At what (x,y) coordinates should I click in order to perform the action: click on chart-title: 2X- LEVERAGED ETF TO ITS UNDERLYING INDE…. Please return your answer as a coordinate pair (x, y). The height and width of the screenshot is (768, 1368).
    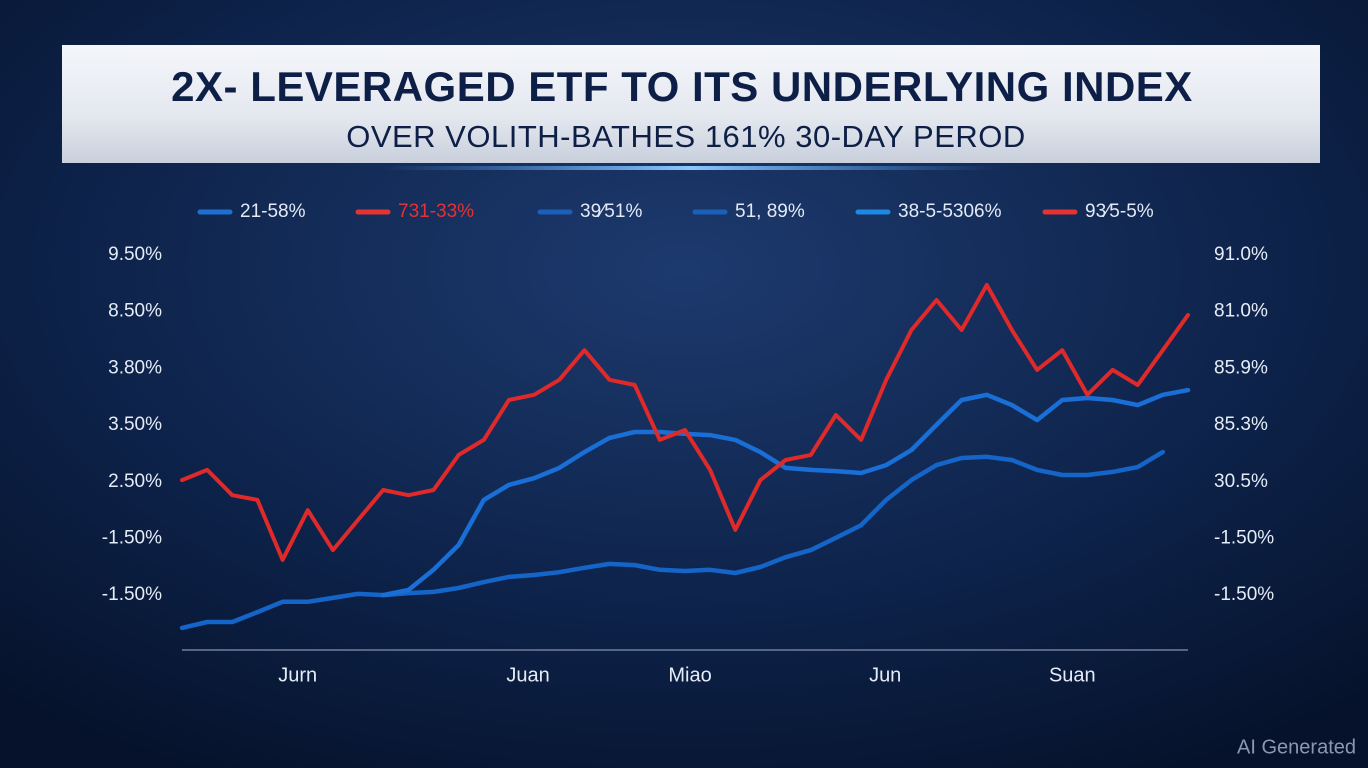
    Looking at the image, I should click on (682, 86).